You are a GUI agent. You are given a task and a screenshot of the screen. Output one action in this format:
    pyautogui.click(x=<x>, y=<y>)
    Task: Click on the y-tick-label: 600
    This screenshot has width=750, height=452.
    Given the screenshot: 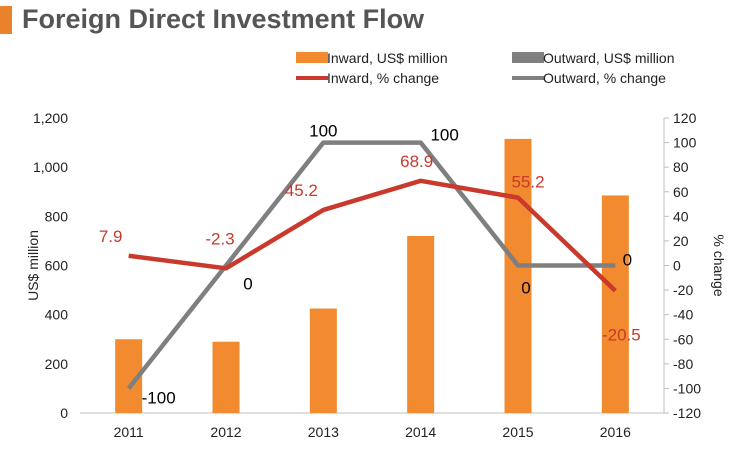 What is the action you would take?
    pyautogui.click(x=57, y=266)
    